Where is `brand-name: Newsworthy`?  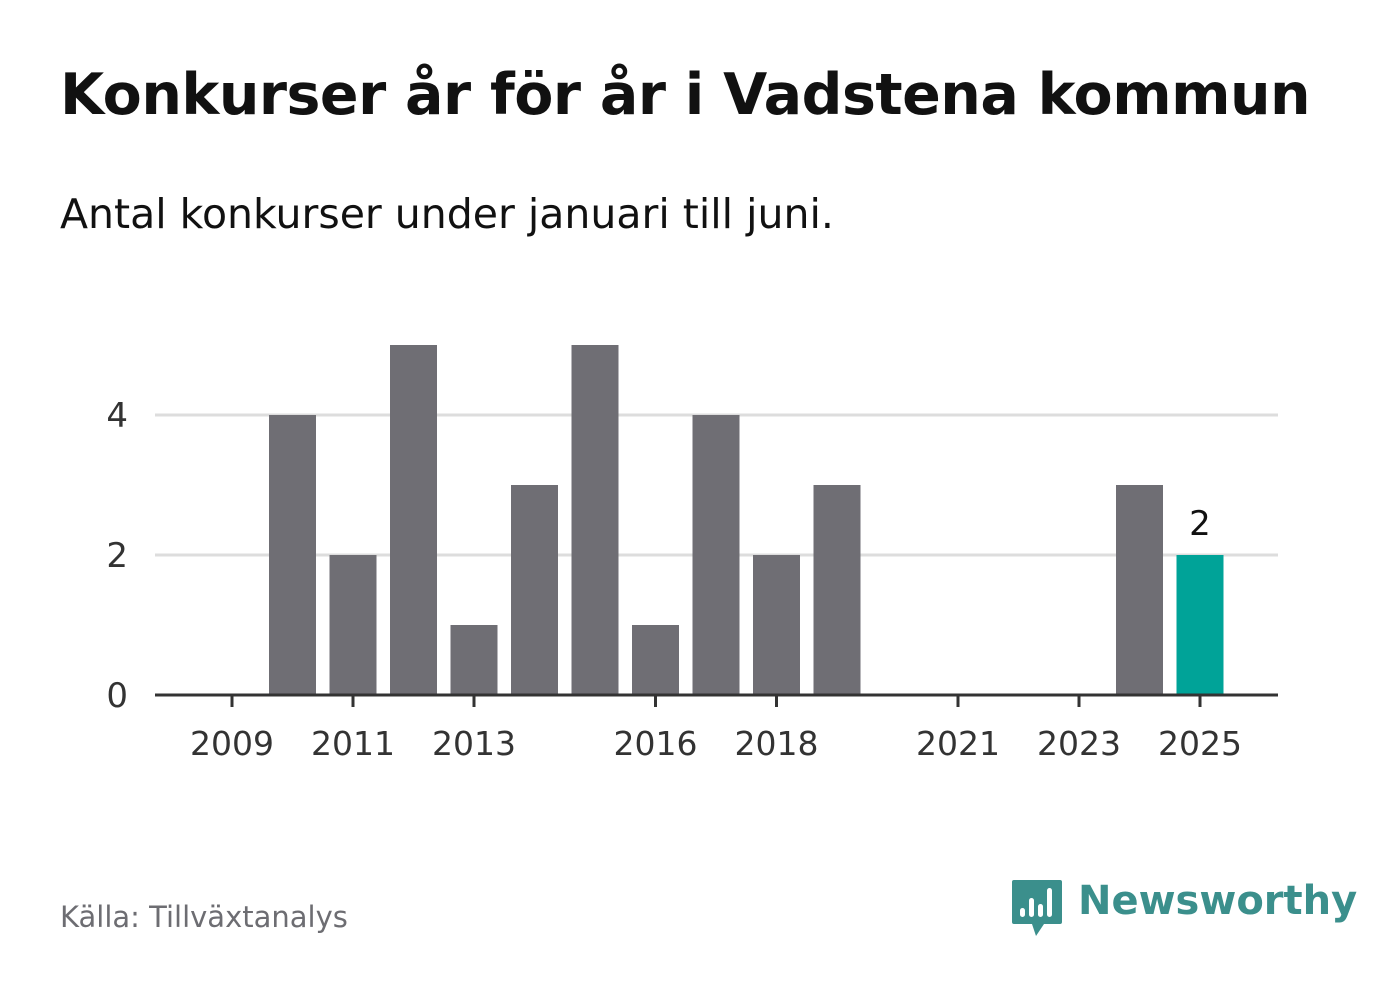
brand-name: Newsworthy is located at coordinates (1218, 901).